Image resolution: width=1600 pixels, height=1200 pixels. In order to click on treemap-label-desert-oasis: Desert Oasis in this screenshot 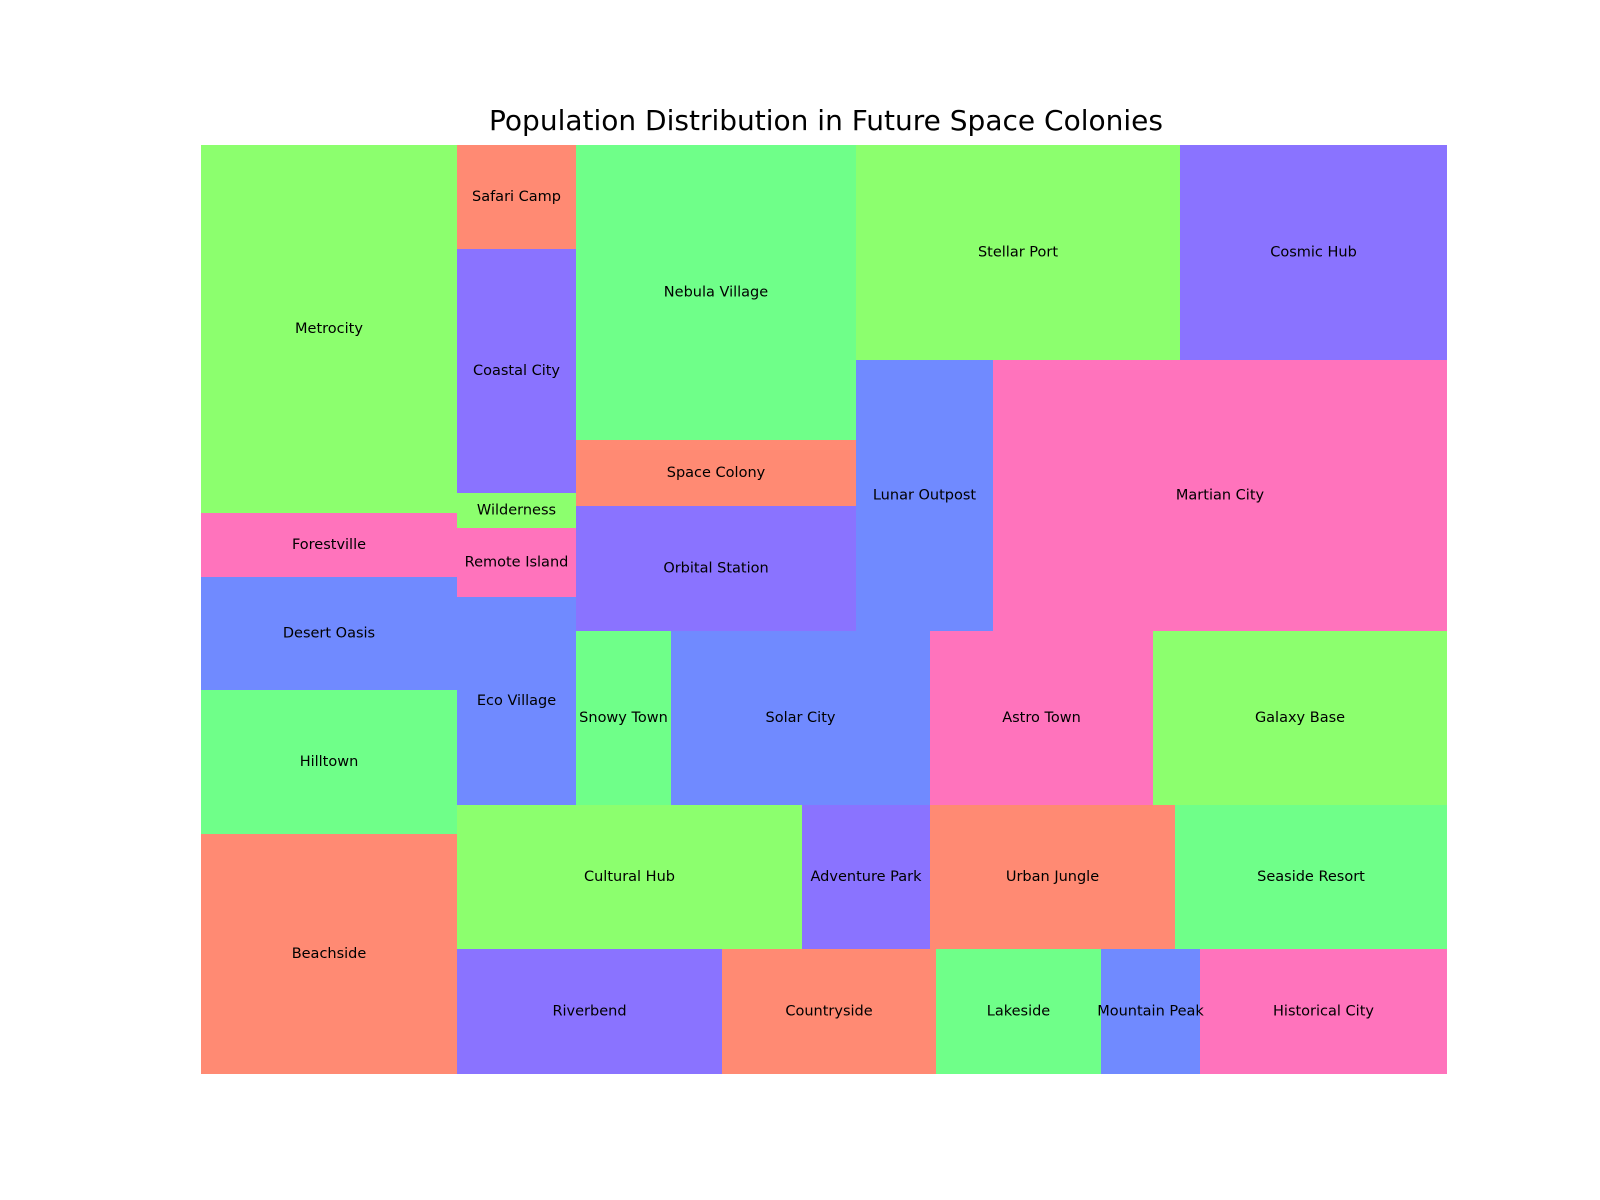, I will do `click(329, 634)`.